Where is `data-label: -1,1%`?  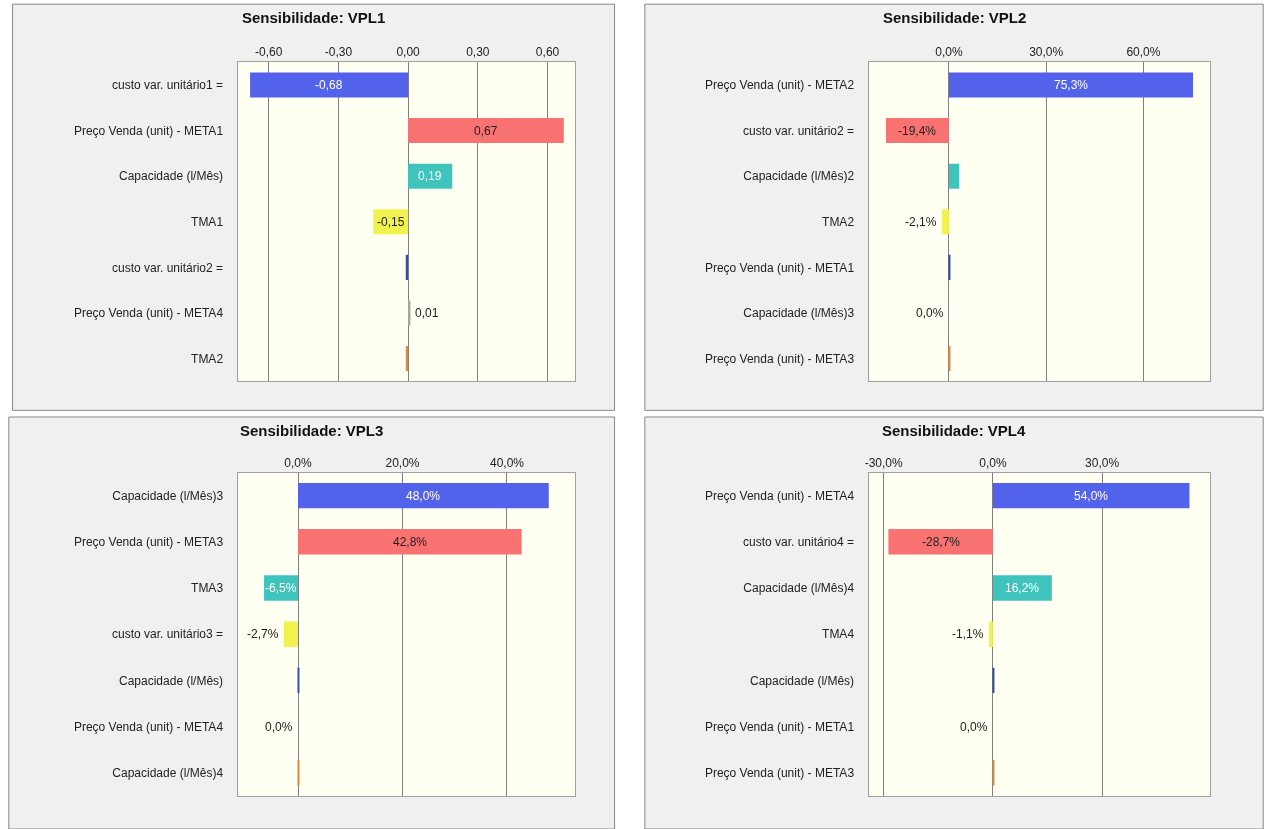
data-label: -1,1% is located at coordinates (968, 634).